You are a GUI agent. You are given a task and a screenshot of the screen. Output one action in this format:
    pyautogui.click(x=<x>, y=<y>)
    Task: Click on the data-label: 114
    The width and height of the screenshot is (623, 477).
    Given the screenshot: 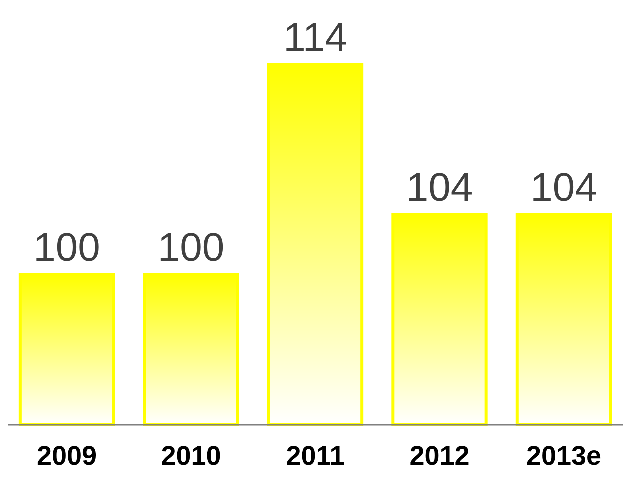 What is the action you would take?
    pyautogui.click(x=316, y=38)
    